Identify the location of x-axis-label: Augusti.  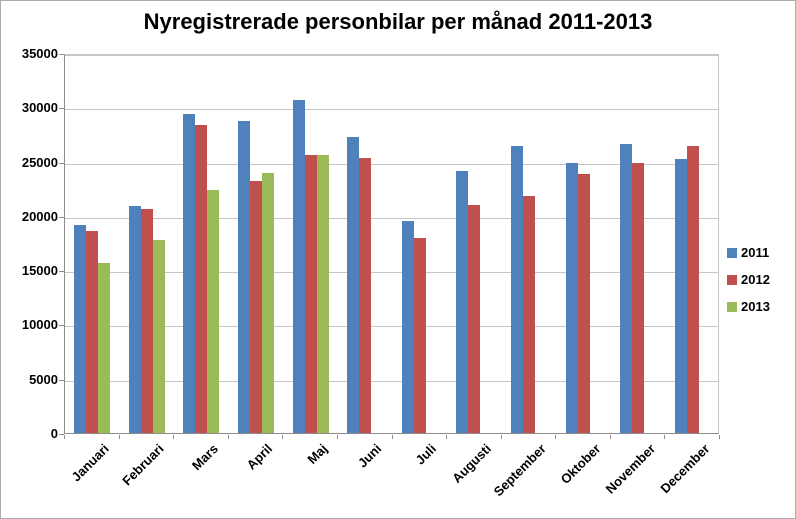
(471, 463).